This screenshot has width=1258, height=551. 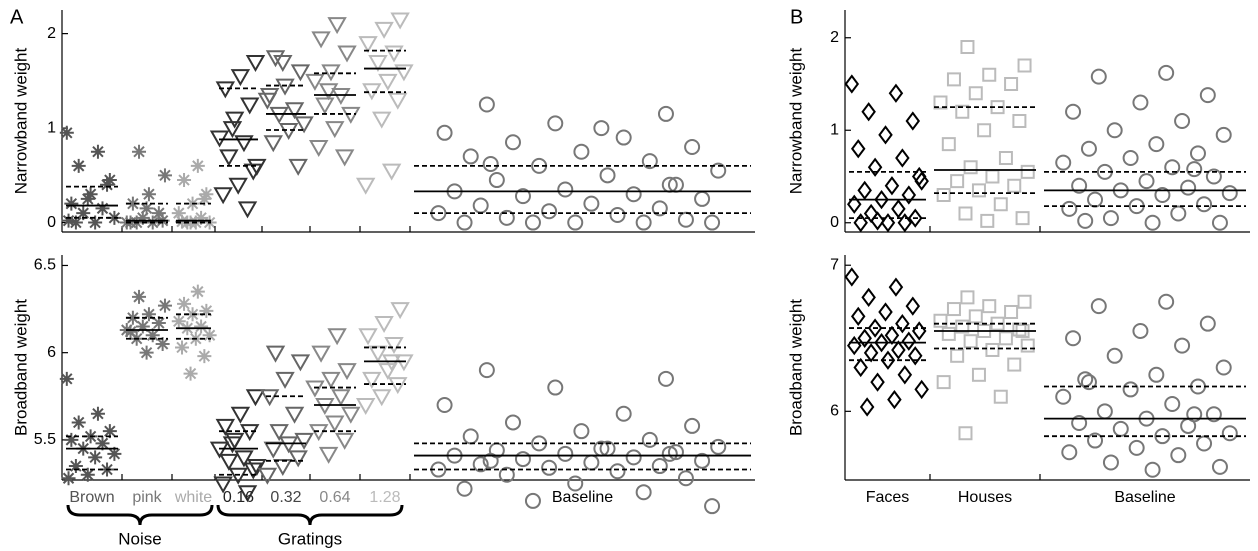 I want to click on x-tick-label: Brown, so click(x=91, y=497).